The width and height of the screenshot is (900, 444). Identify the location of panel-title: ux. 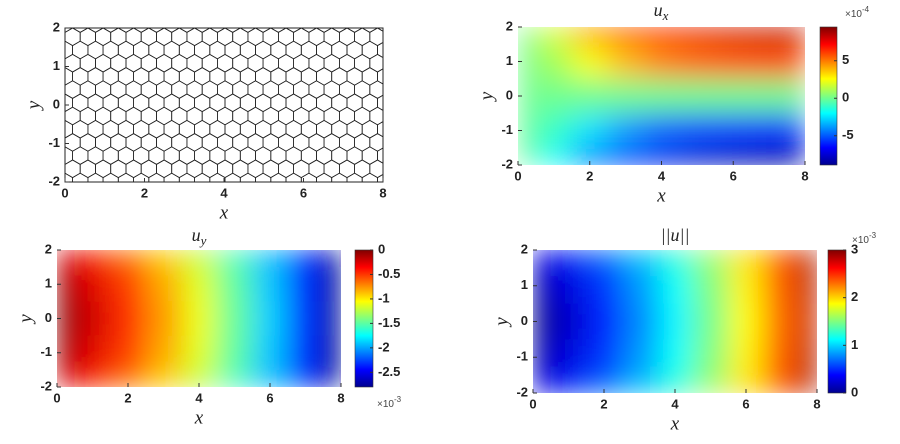
(661, 11).